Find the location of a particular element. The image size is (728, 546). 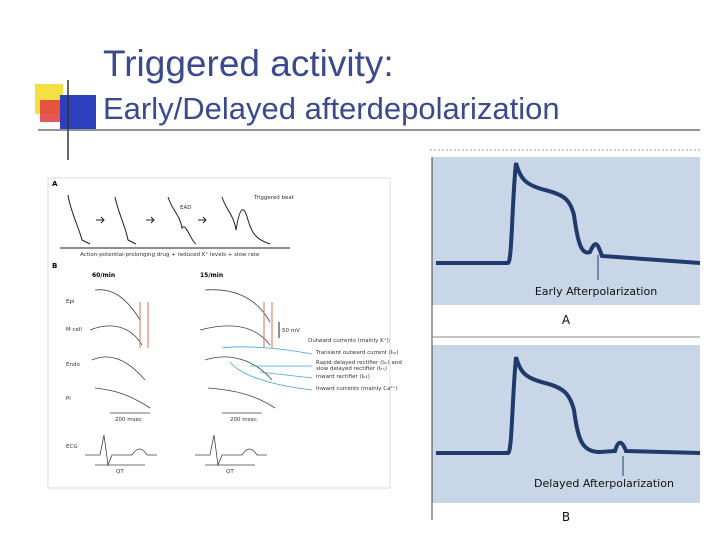

dad-trace is located at coordinates (568, 405).